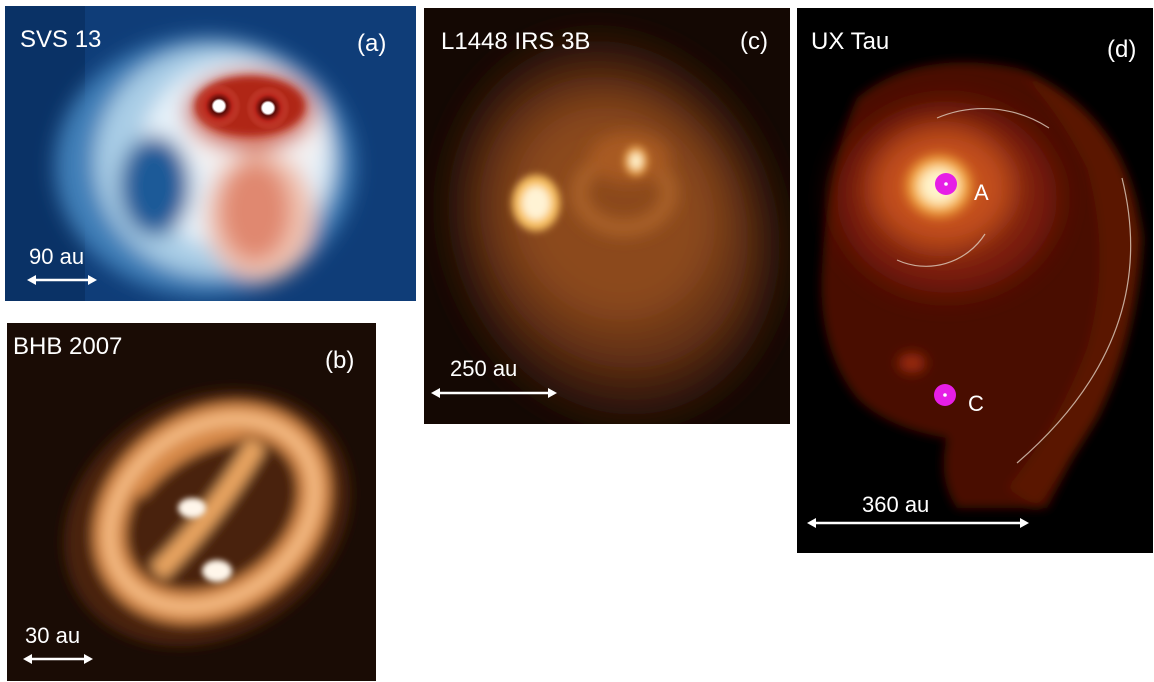 The width and height of the screenshot is (1154, 682). What do you see at coordinates (340, 360) in the screenshot?
I see `panel-b-tag: (b)` at bounding box center [340, 360].